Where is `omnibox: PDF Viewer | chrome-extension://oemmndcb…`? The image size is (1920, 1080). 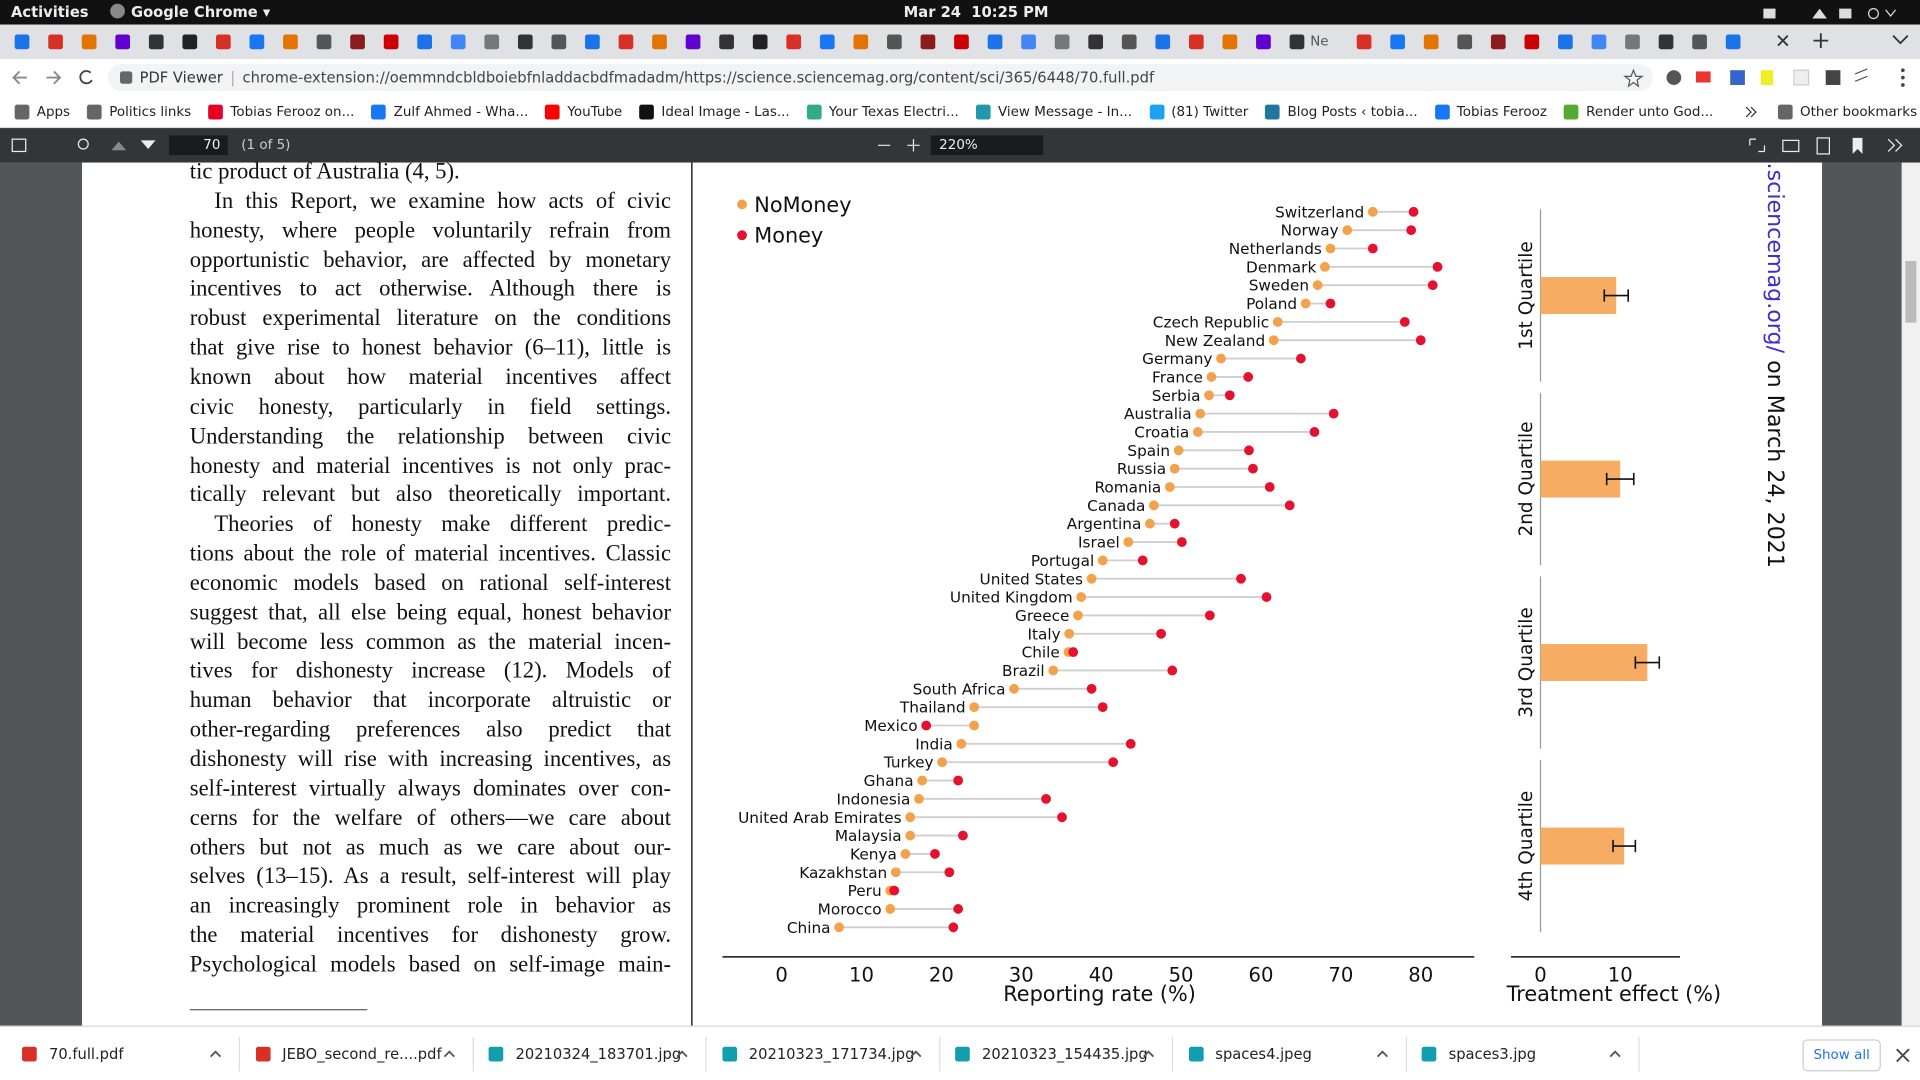 omnibox: PDF Viewer | chrome-extension://oemmndcb… is located at coordinates (880, 78).